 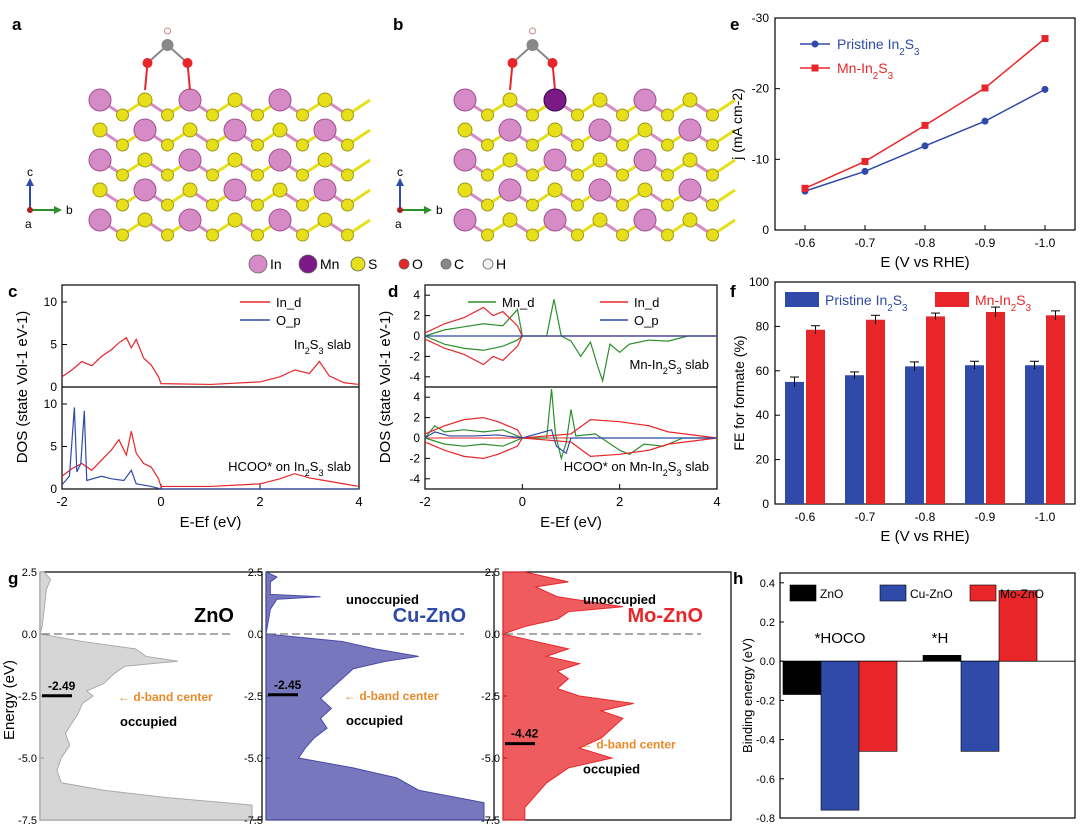 I want to click on panel-label-e: e, so click(x=734, y=24).